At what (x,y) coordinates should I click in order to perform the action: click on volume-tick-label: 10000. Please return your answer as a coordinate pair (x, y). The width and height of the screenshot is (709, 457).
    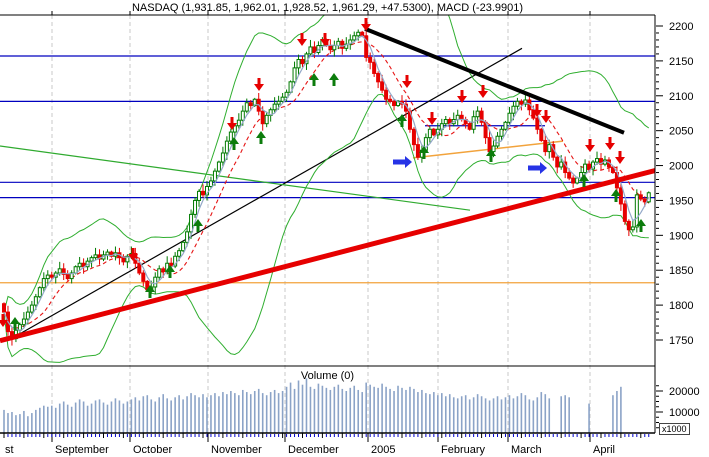
    Looking at the image, I should click on (684, 413).